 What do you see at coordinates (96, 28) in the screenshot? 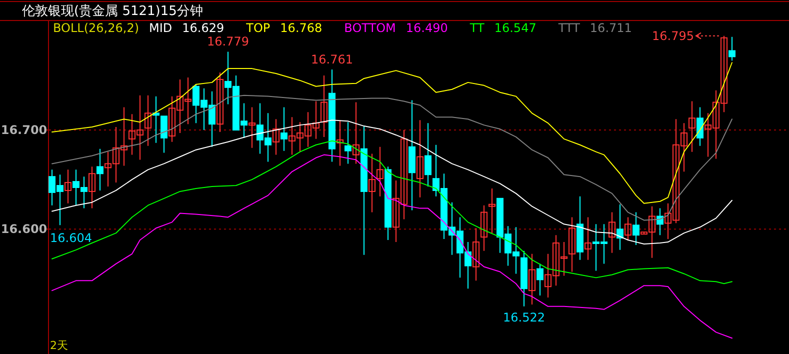
I see `legend-title: BOLL(26,26,2)` at bounding box center [96, 28].